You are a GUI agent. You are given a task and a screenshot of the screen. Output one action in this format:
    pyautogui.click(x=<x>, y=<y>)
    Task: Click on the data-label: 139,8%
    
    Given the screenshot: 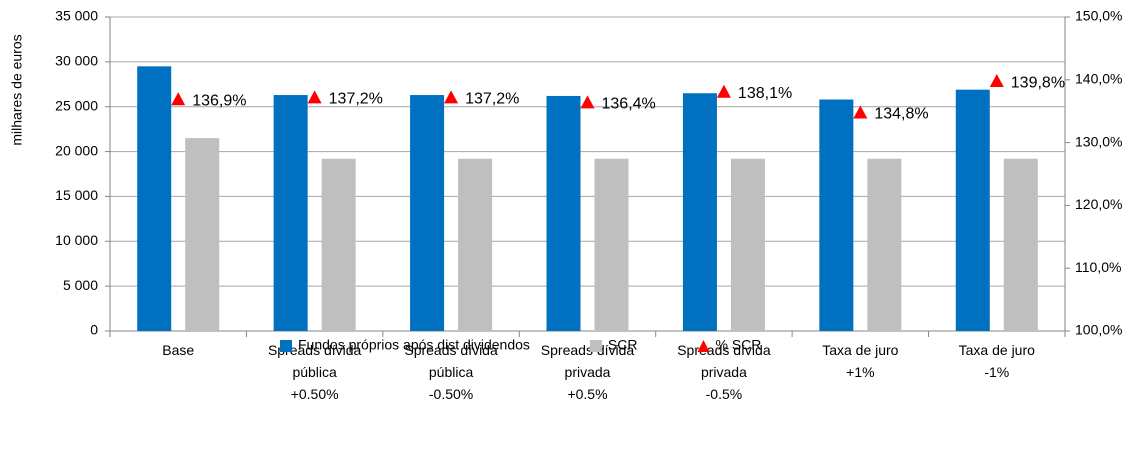 What is the action you would take?
    pyautogui.click(x=1038, y=82)
    